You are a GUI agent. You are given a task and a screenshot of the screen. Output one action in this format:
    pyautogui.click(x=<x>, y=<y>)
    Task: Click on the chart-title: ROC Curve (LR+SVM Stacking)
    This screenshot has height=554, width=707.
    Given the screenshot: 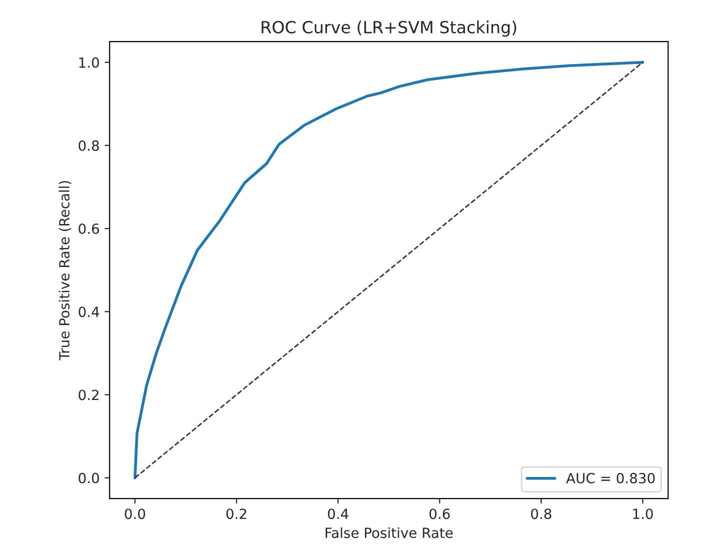 What is the action you would take?
    pyautogui.click(x=389, y=28)
    